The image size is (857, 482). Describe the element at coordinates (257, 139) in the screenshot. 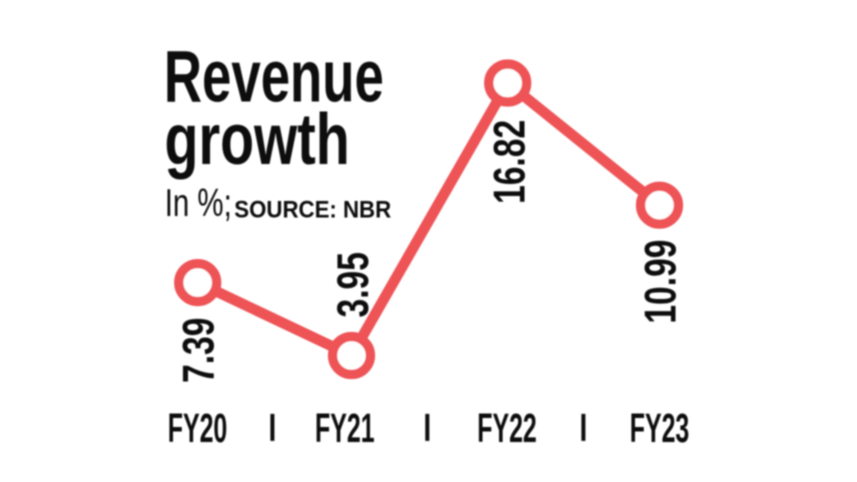

I see `svg-text: growth` at that location.